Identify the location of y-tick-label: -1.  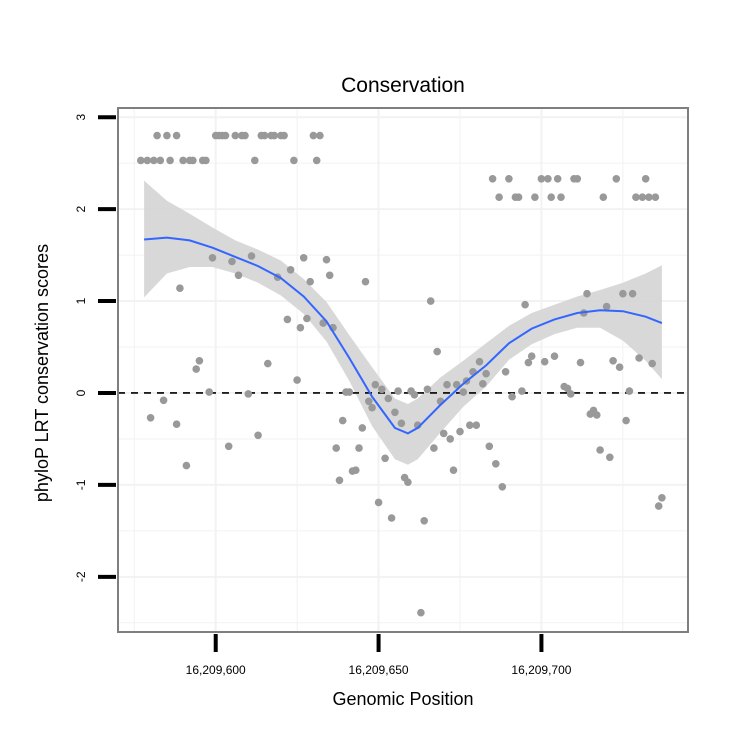
(81, 484).